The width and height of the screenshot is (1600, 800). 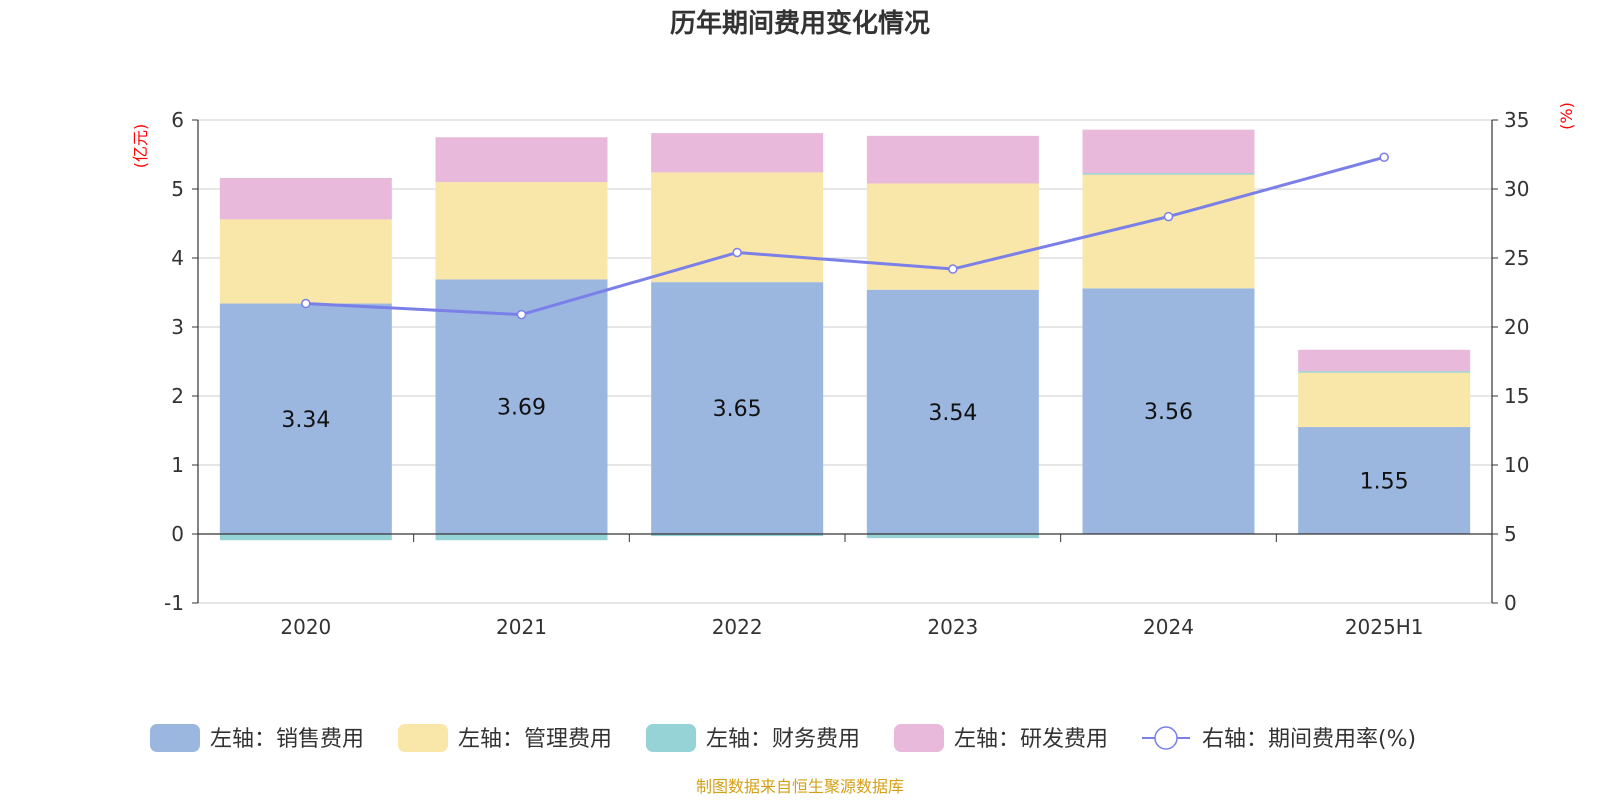 What do you see at coordinates (1516, 465) in the screenshot?
I see `right-tick-label: 10` at bounding box center [1516, 465].